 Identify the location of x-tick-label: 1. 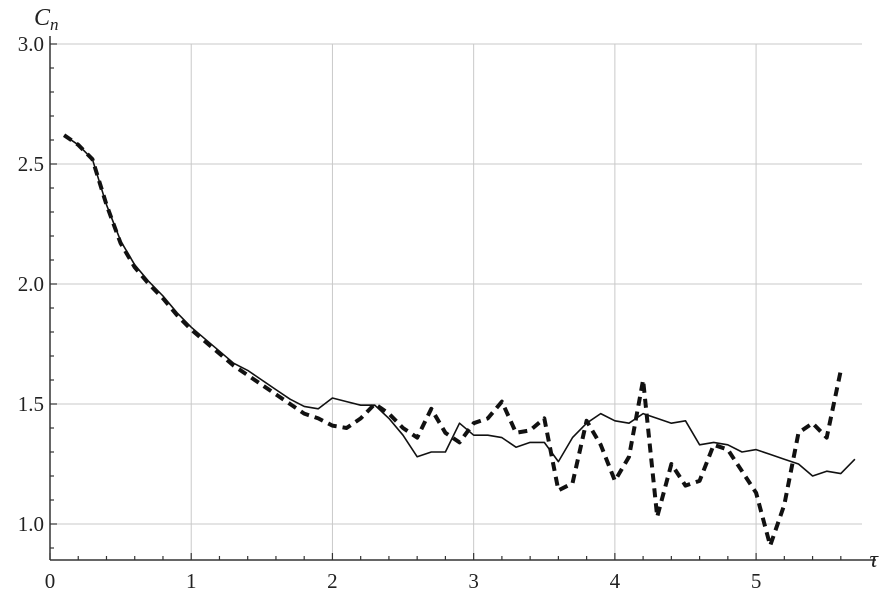
(191, 580).